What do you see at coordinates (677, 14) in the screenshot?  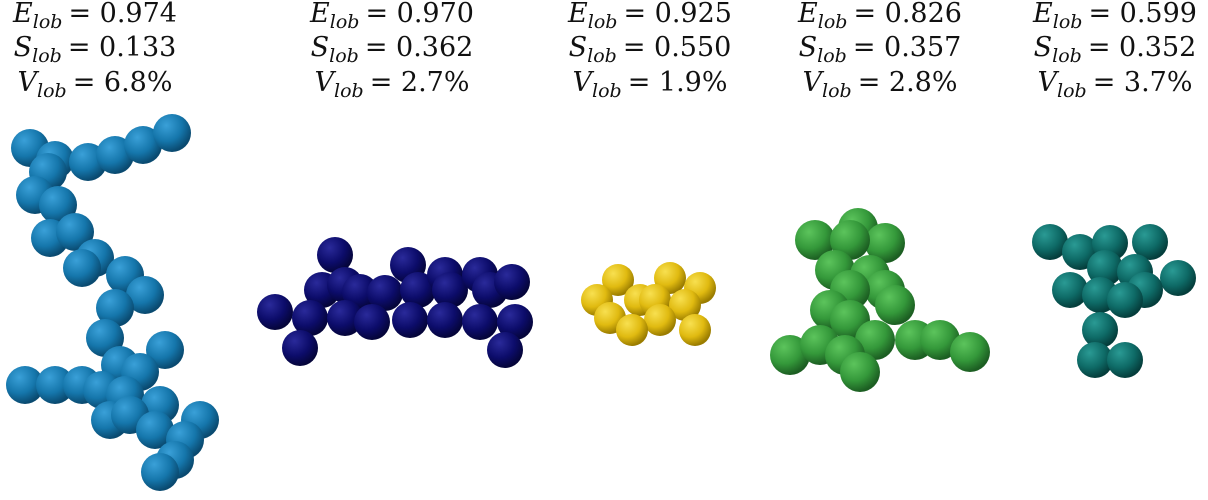 I see `value: = 0.925` at bounding box center [677, 14].